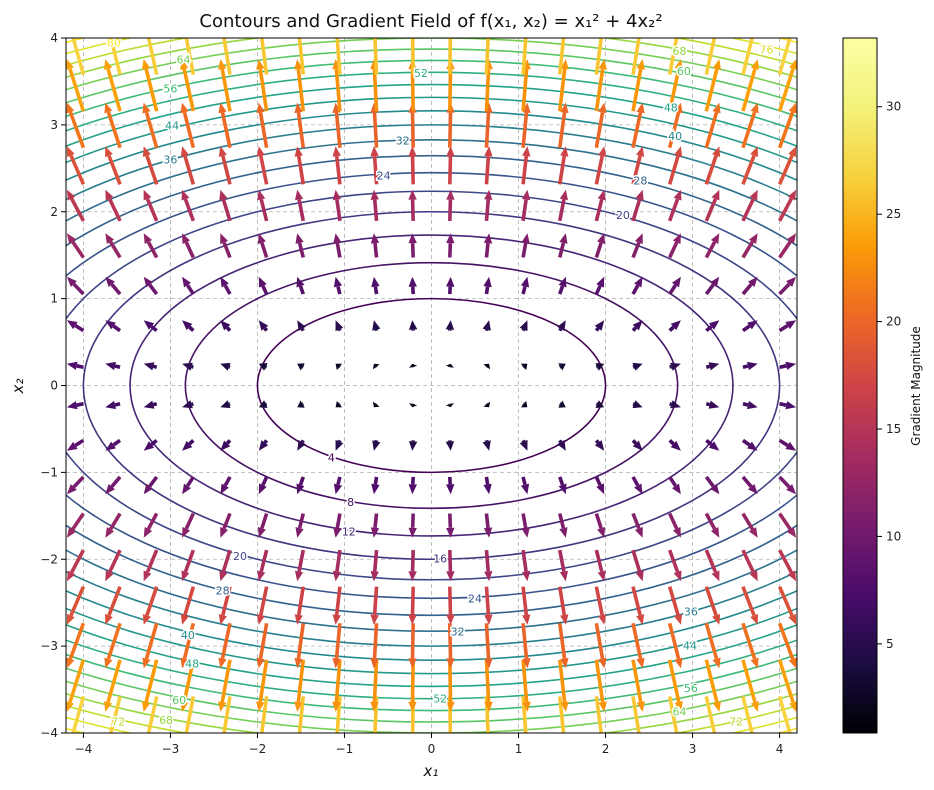 The height and width of the screenshot is (790, 934). I want to click on y-tick-label: 1, so click(54, 299).